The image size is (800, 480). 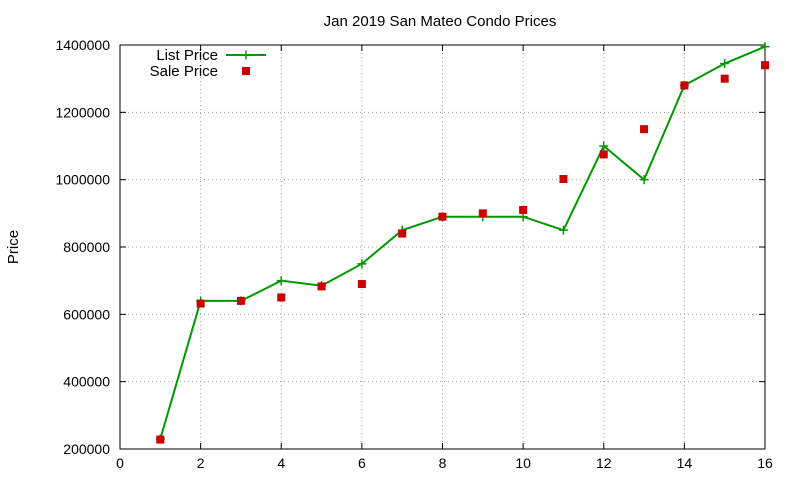 I want to click on x-tick-label: 6, so click(x=362, y=463).